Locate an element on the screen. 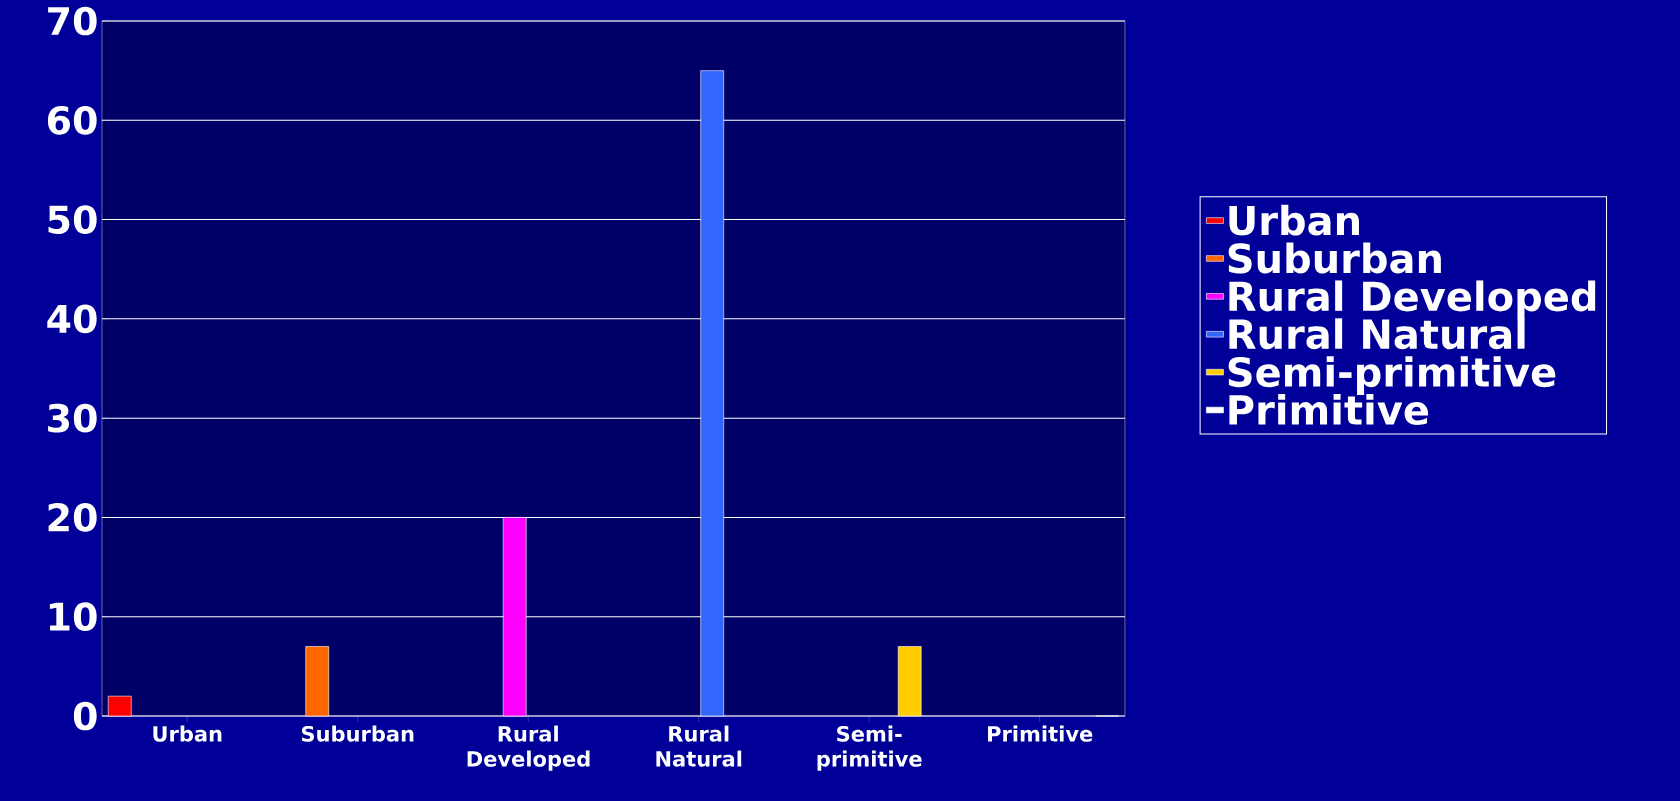 This screenshot has width=1680, height=801. y-tick-label: 50 is located at coordinates (72, 219).